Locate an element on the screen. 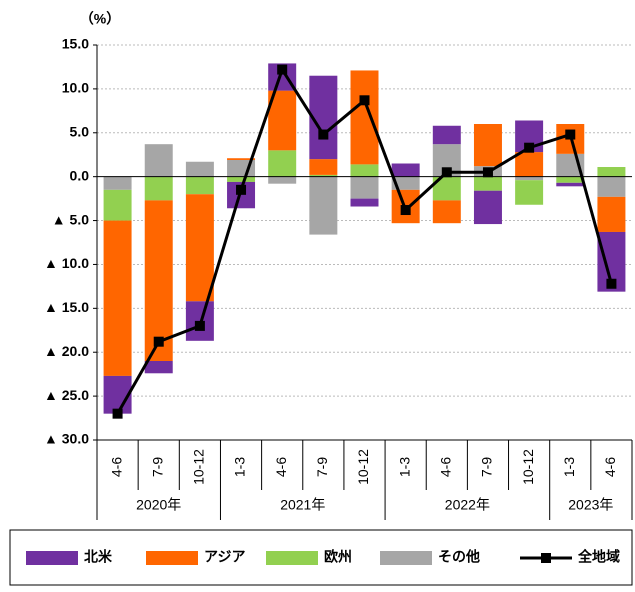  y-tick-label: ▲ 5.0 is located at coordinates (70, 219).